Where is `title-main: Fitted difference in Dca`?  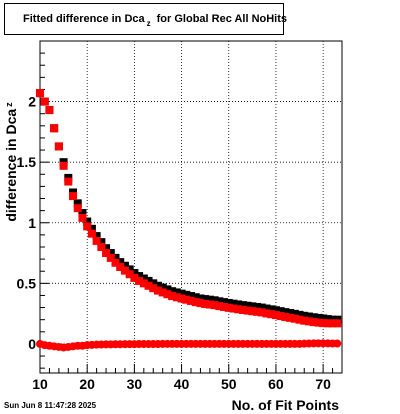
title-main: Fitted difference in Dca is located at coordinates (84, 19).